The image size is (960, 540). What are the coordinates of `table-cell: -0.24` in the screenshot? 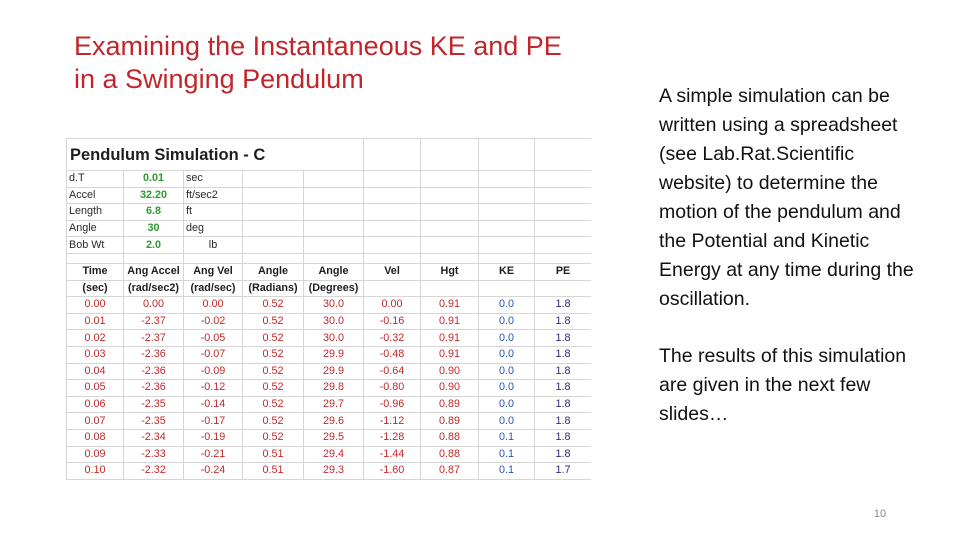 It's located at (213, 471).